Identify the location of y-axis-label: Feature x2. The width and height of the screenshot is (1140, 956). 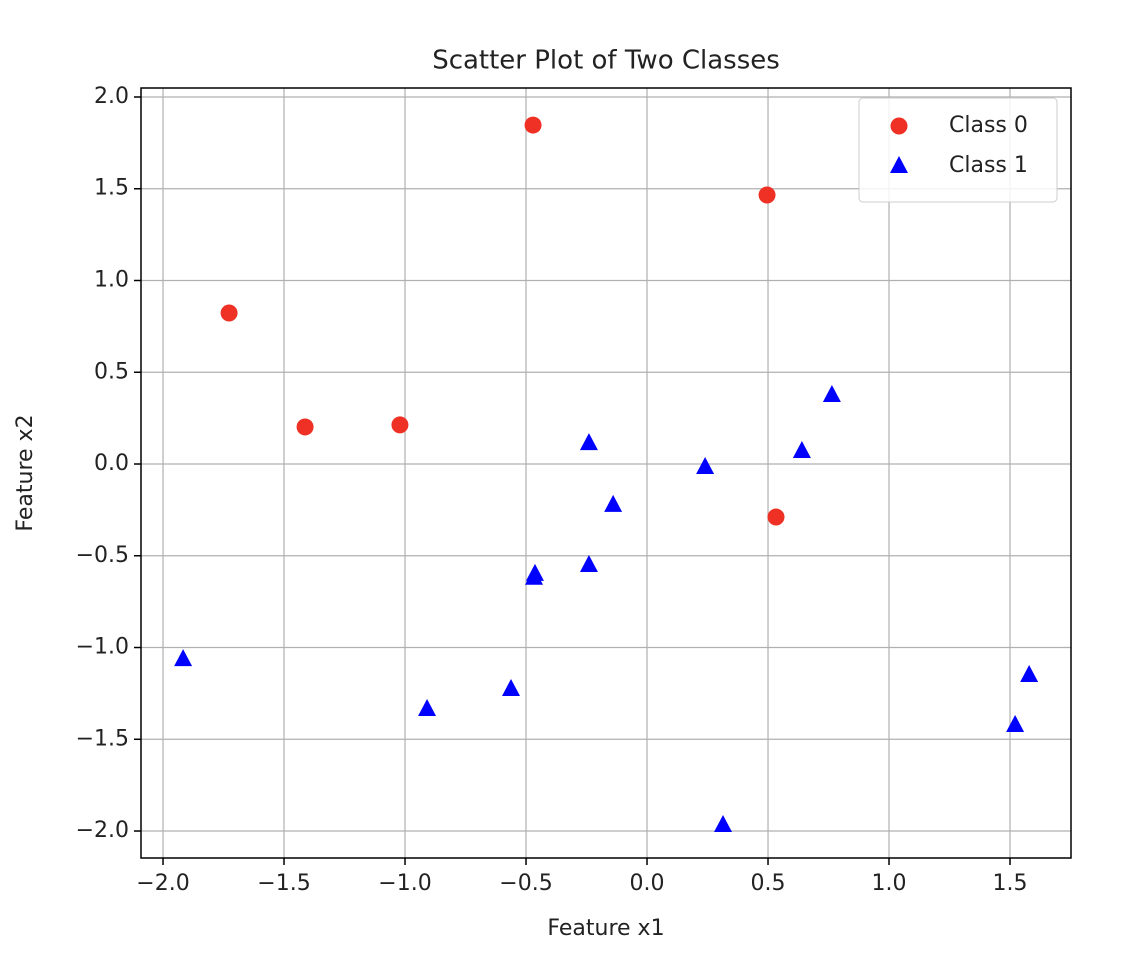
(25, 472).